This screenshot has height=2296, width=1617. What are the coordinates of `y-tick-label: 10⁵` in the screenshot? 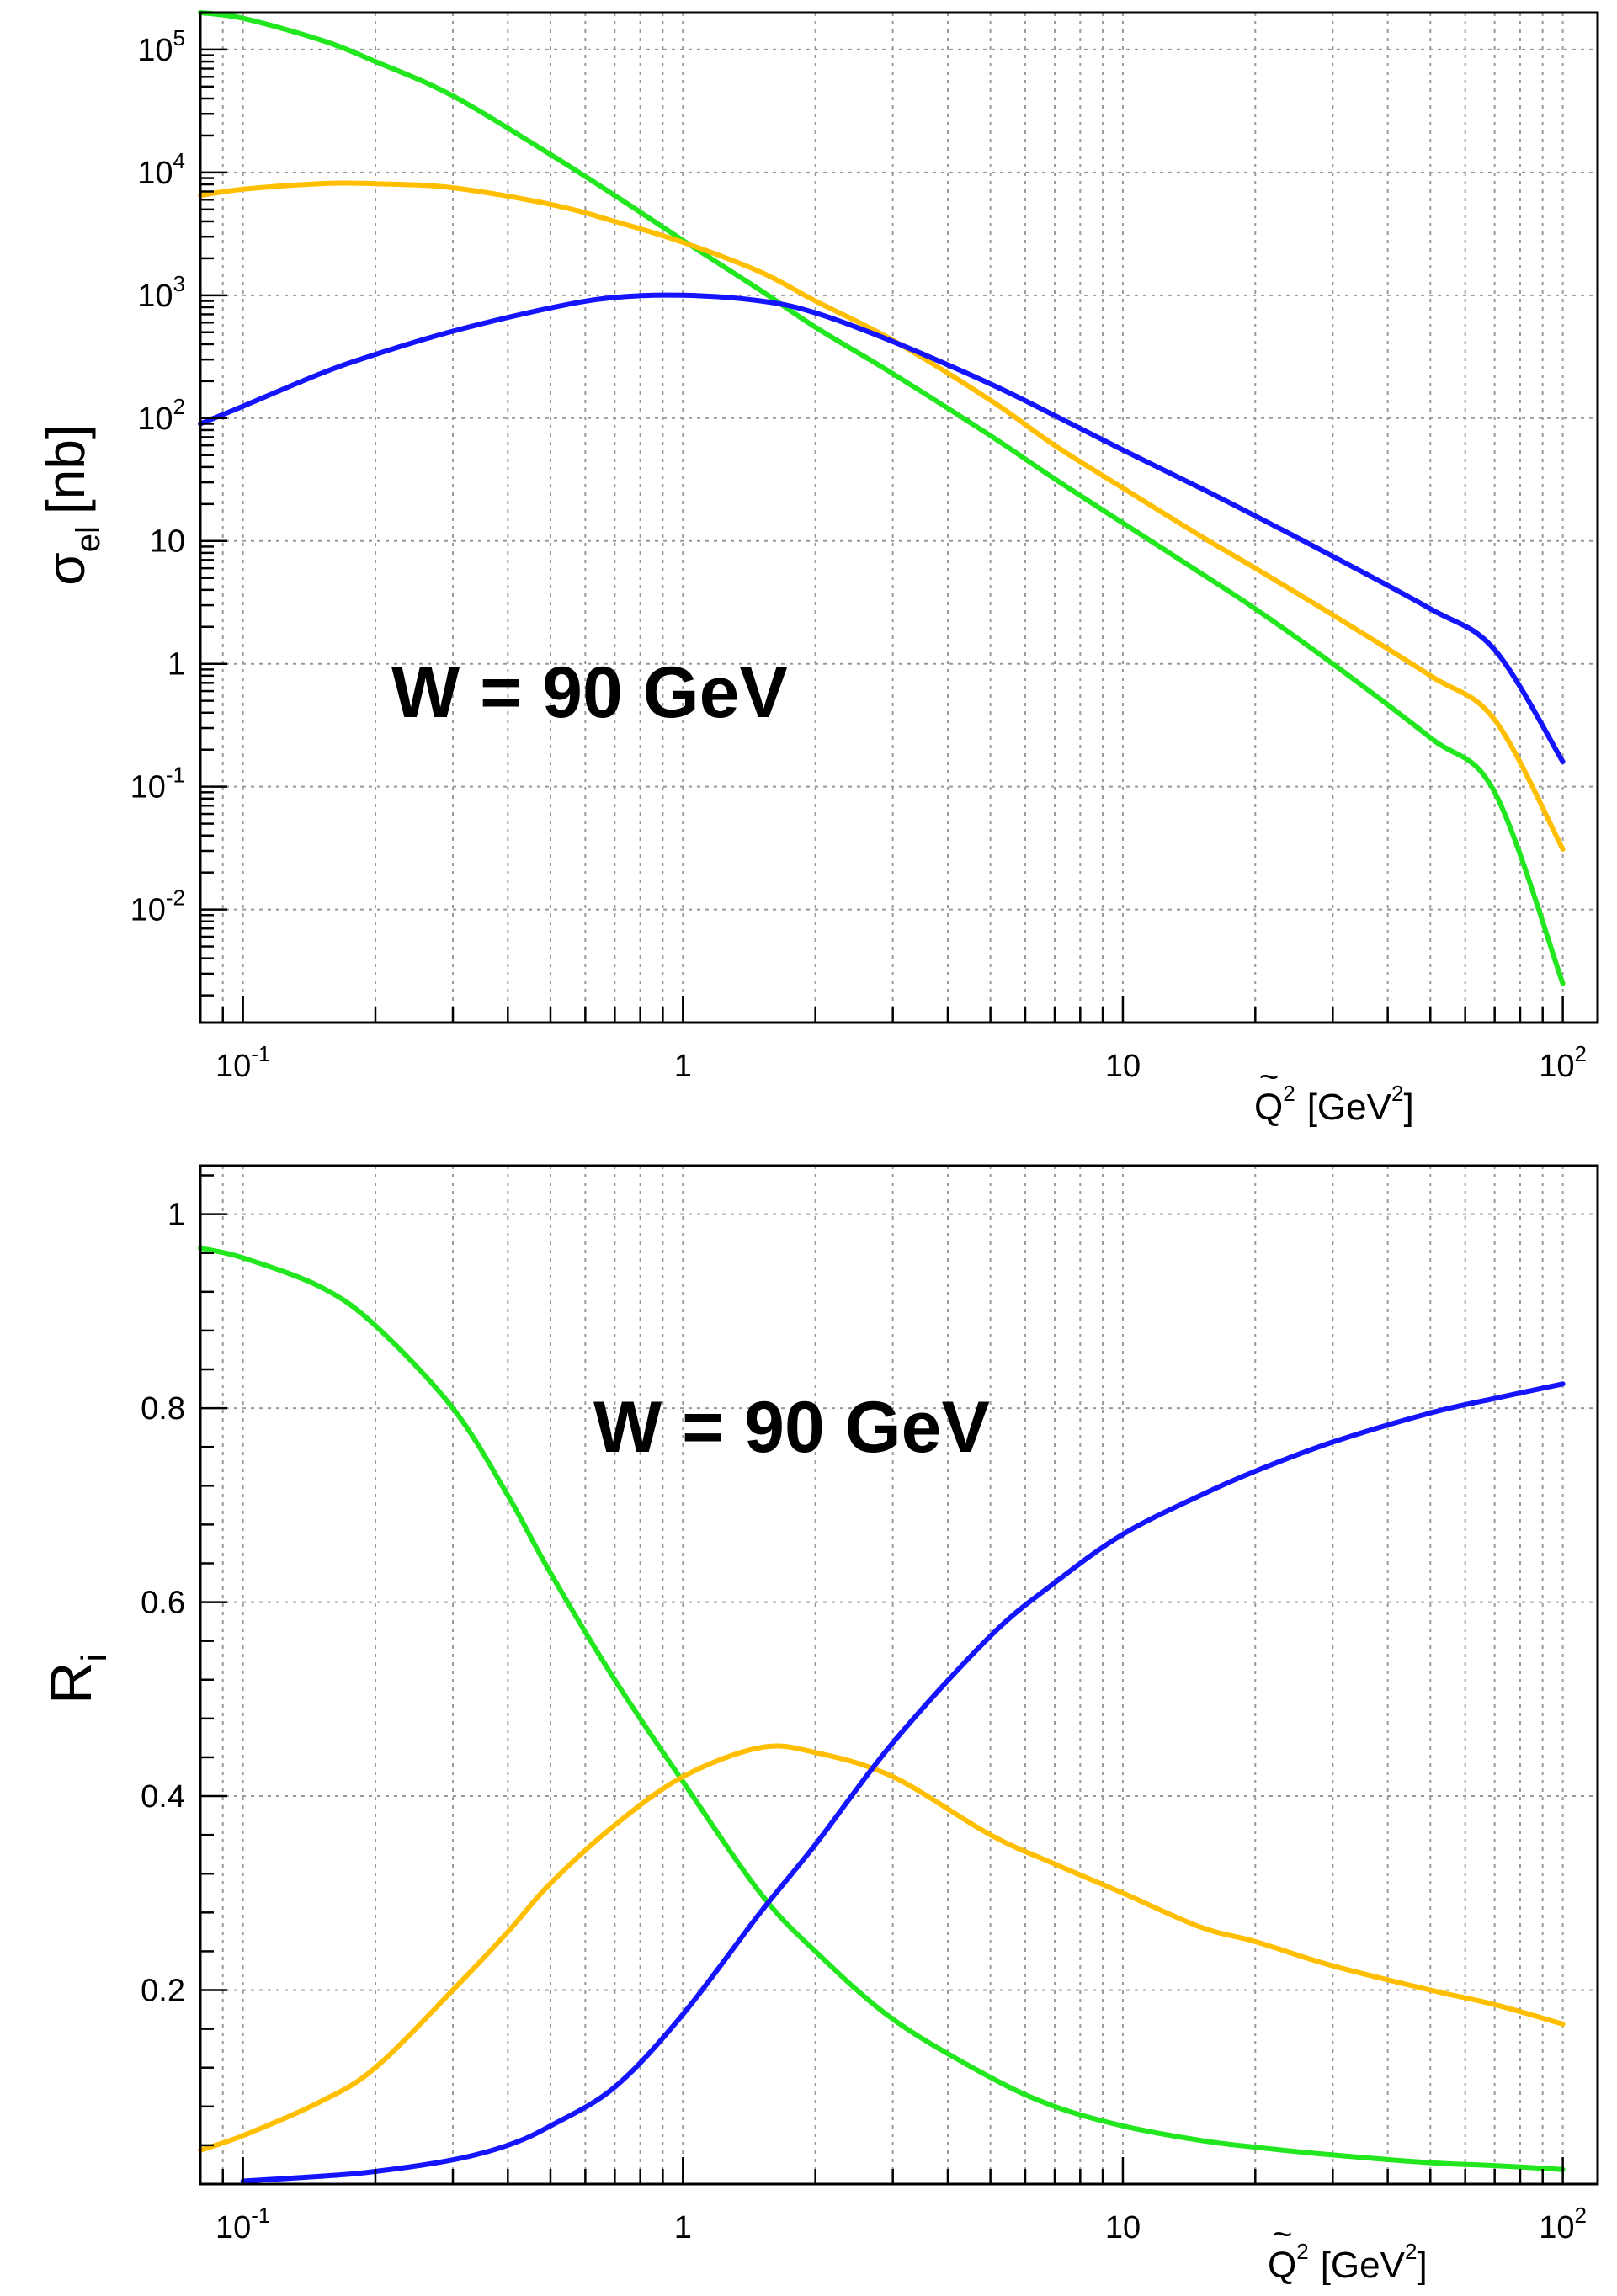 It's located at (161, 47).